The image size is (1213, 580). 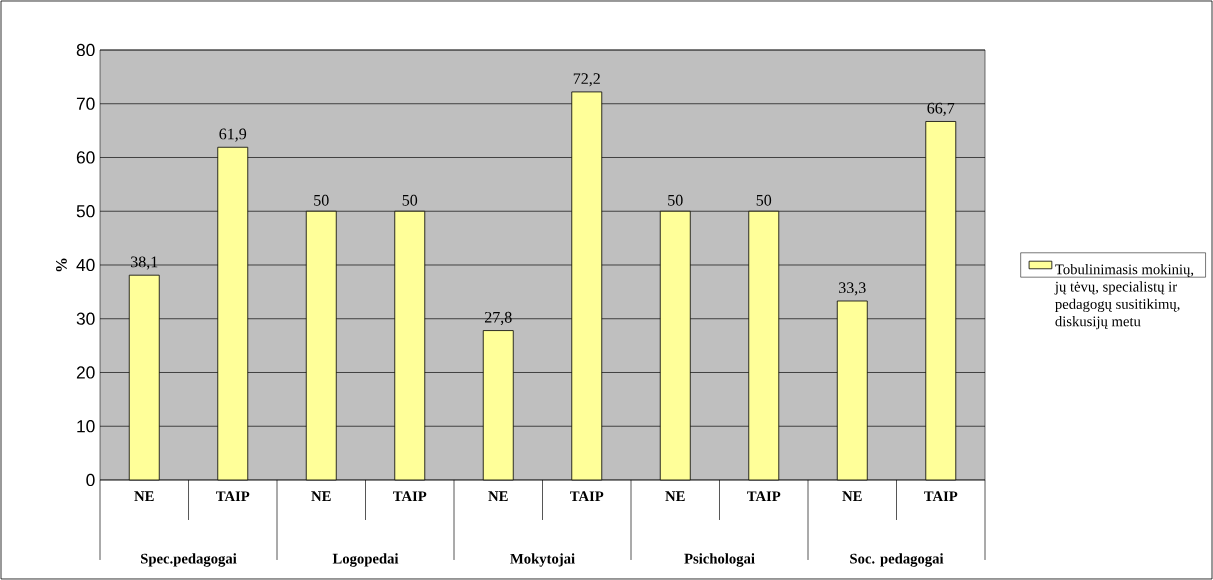 What do you see at coordinates (719, 560) in the screenshot?
I see `text: Psichologai` at bounding box center [719, 560].